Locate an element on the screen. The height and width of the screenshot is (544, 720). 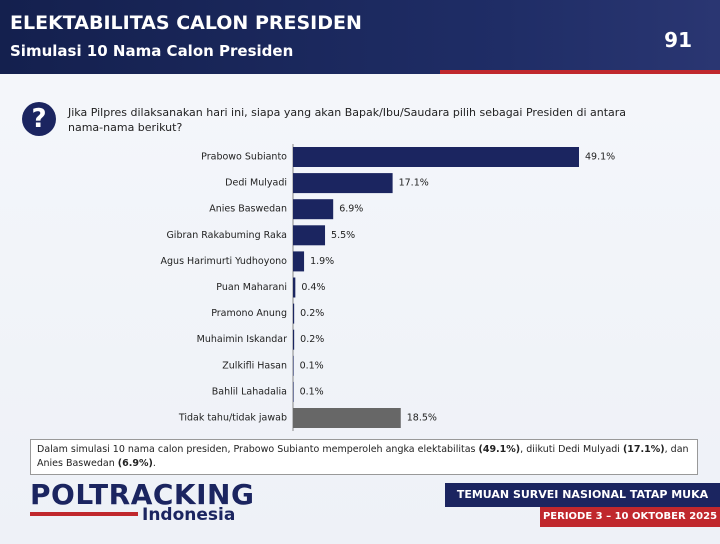
value-label: 1.9% is located at coordinates (322, 261).